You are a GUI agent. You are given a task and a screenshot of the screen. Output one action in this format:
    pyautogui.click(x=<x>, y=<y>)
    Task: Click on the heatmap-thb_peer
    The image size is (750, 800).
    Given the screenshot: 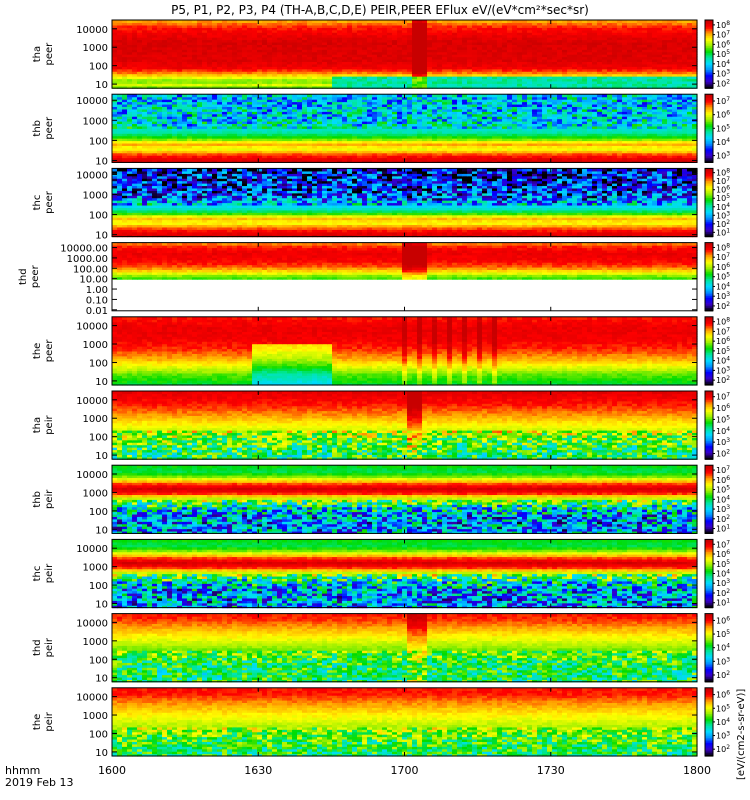 What is the action you would take?
    pyautogui.click(x=405, y=128)
    